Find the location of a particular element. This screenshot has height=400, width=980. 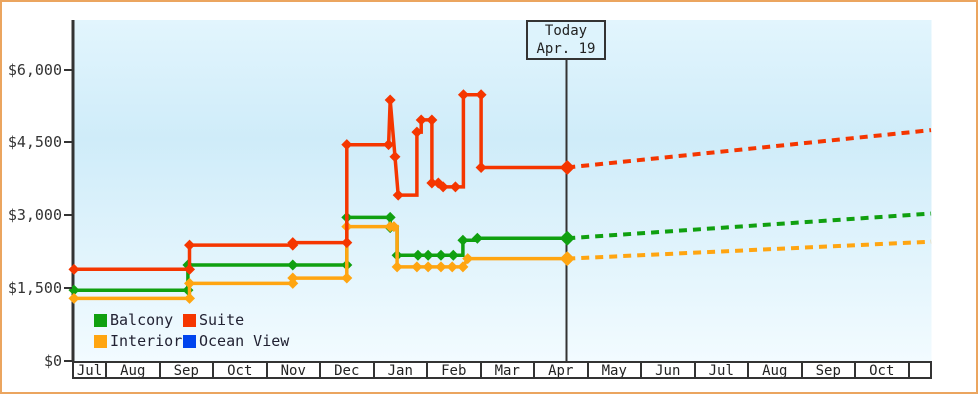

month-label: Feb is located at coordinates (453, 370).